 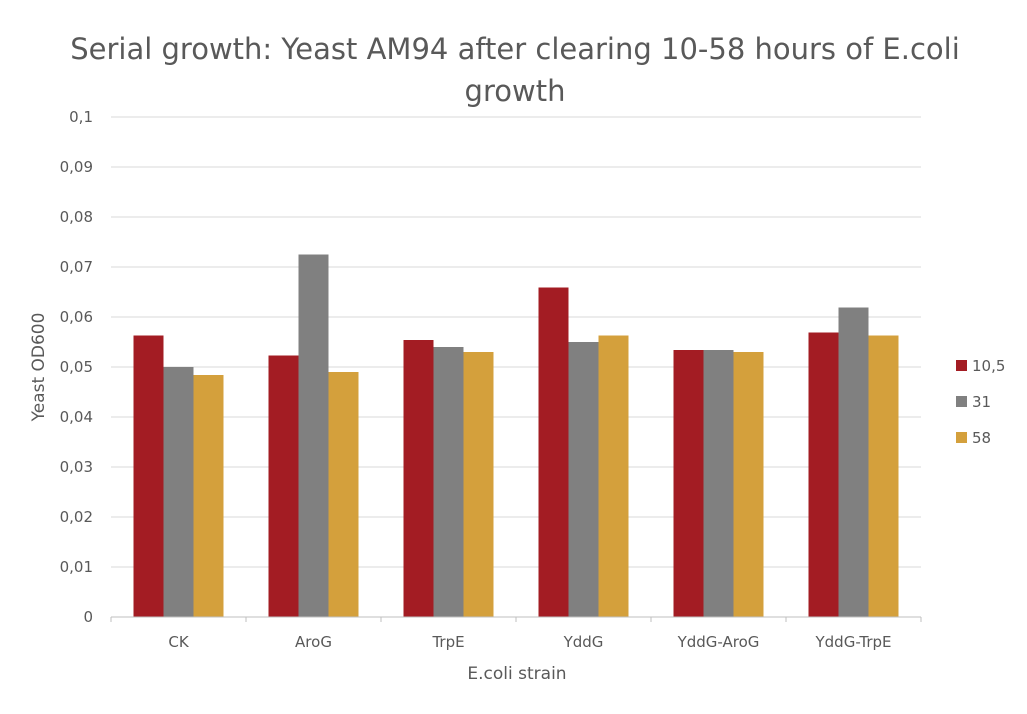 I want to click on x-tick-label: AroG, so click(x=313, y=642).